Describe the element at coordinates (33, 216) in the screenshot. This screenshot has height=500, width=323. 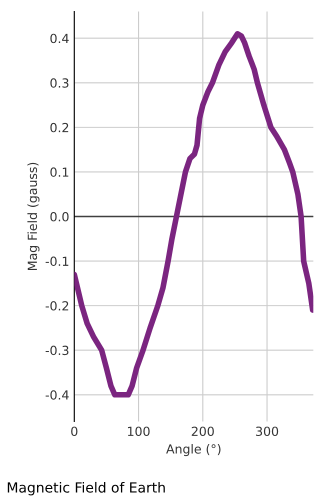
I see `y-axis-title: Mag Field (gauss)` at that location.